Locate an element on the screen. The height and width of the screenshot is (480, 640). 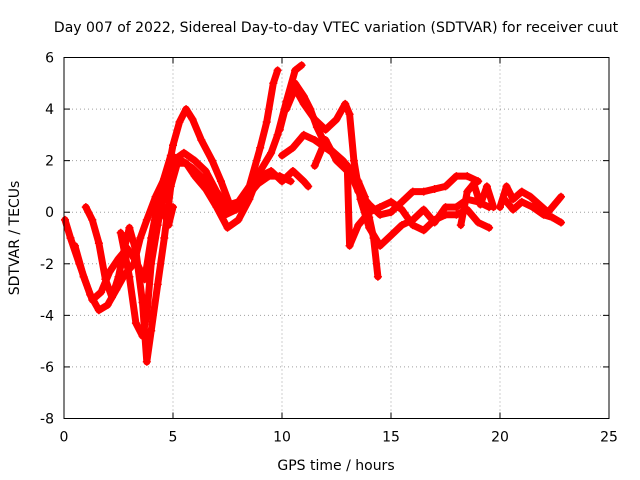
x-tick-label: 10 is located at coordinates (282, 438).